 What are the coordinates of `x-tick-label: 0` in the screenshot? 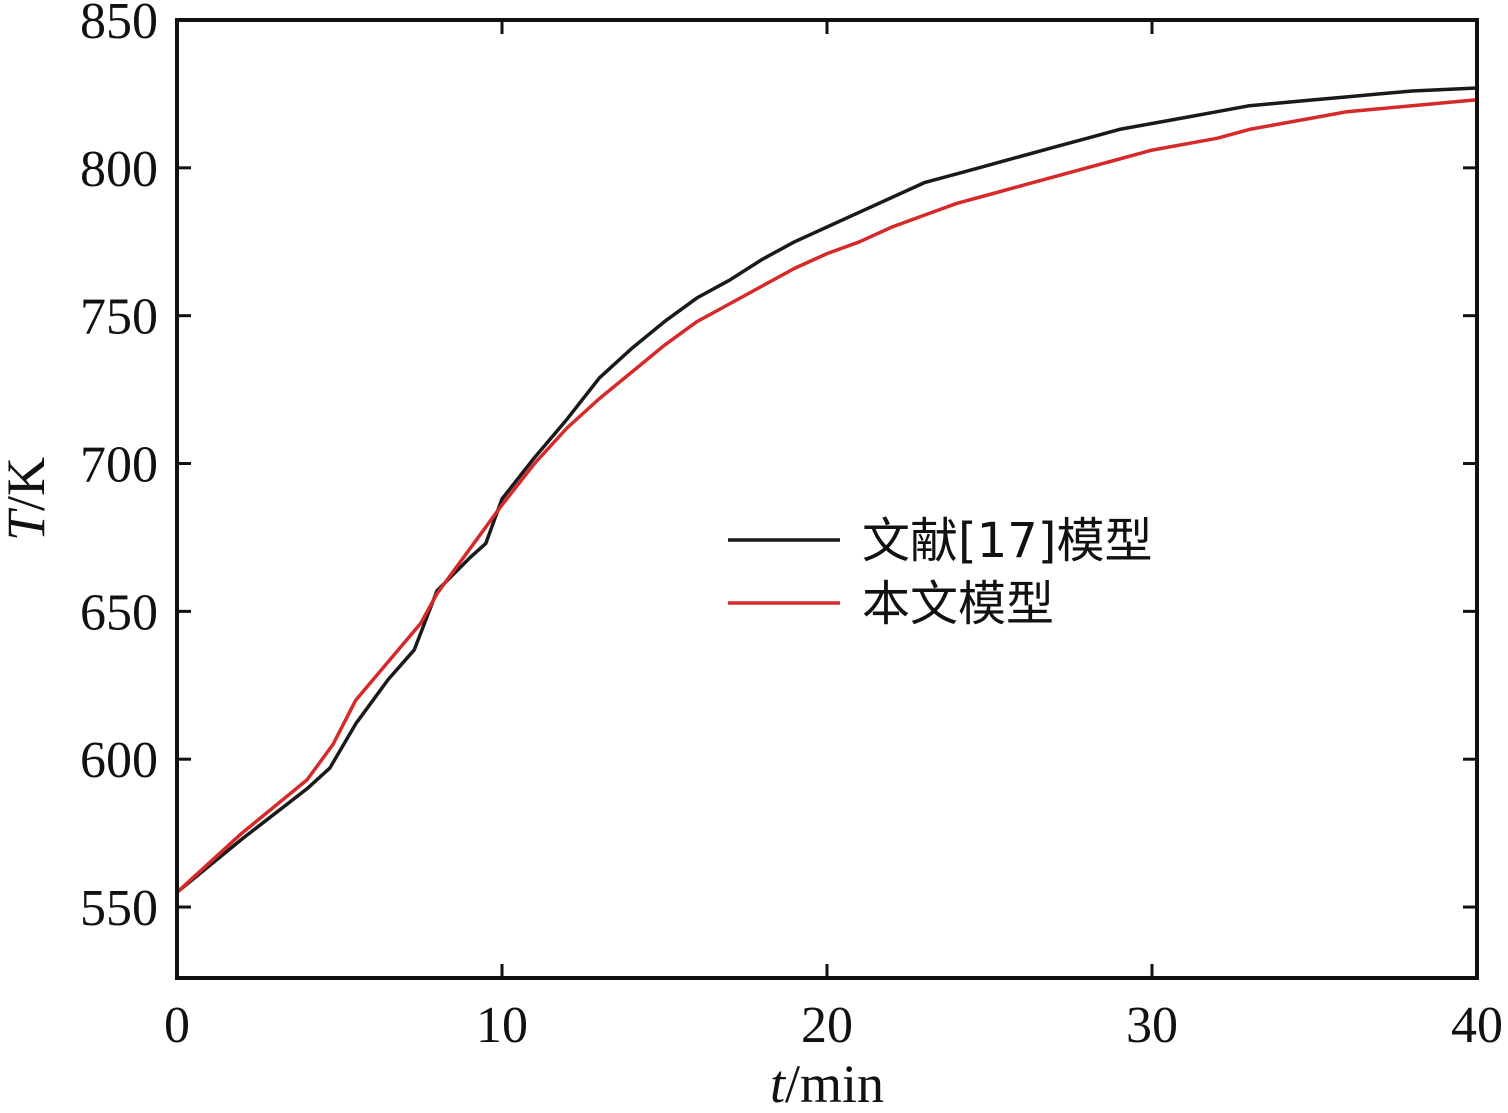 It's located at (177, 1025).